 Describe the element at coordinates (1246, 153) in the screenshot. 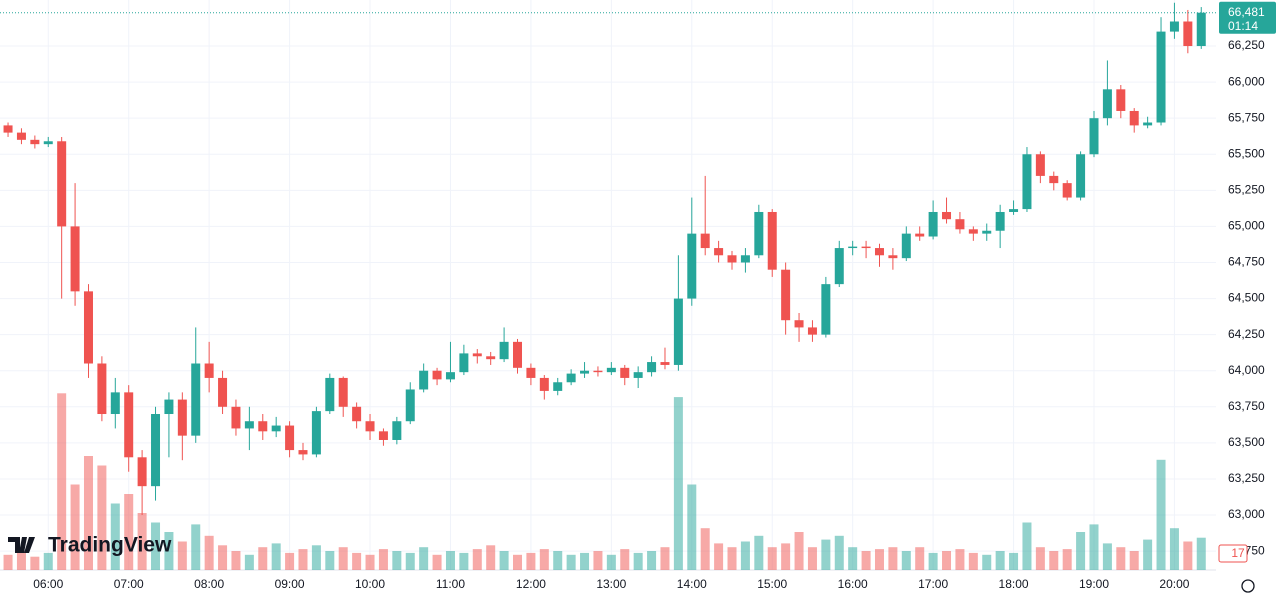

I see `y-tick-label: 65,500` at that location.